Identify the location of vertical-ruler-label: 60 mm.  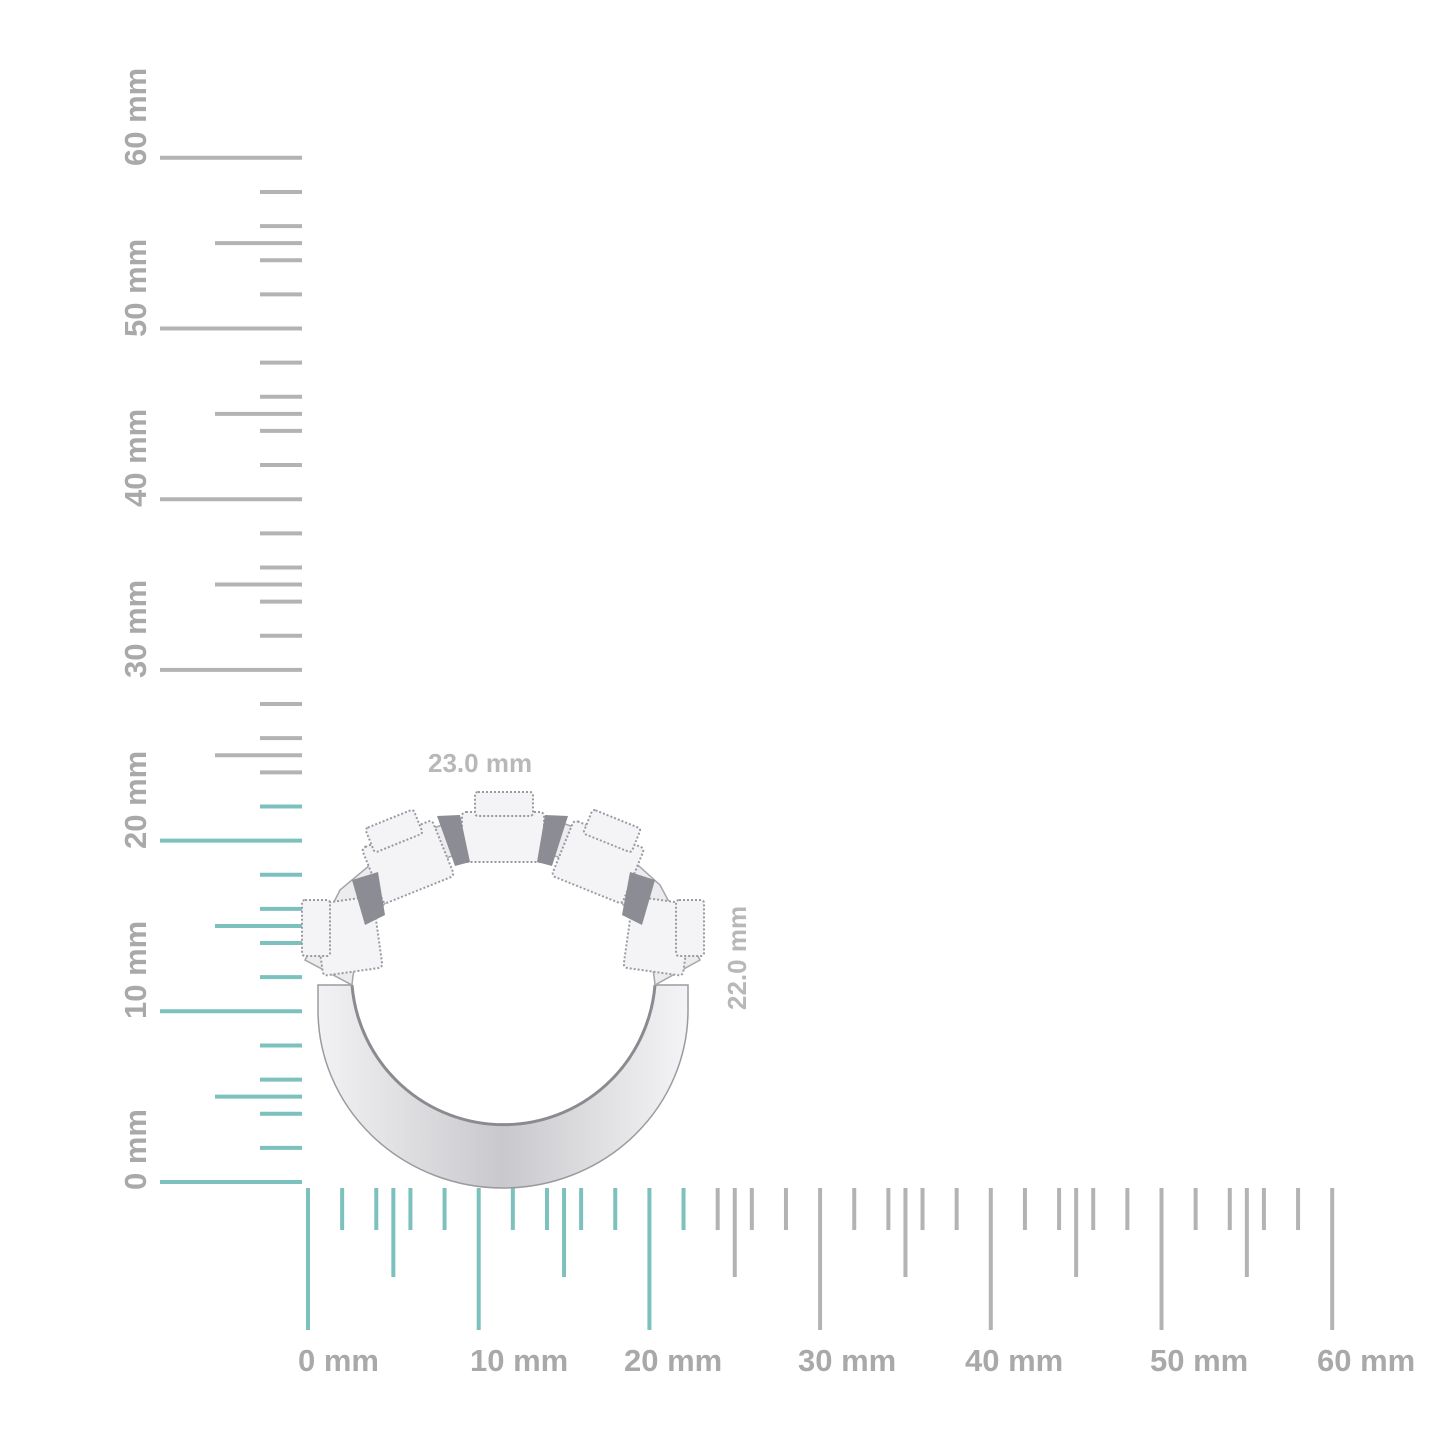
(135, 116).